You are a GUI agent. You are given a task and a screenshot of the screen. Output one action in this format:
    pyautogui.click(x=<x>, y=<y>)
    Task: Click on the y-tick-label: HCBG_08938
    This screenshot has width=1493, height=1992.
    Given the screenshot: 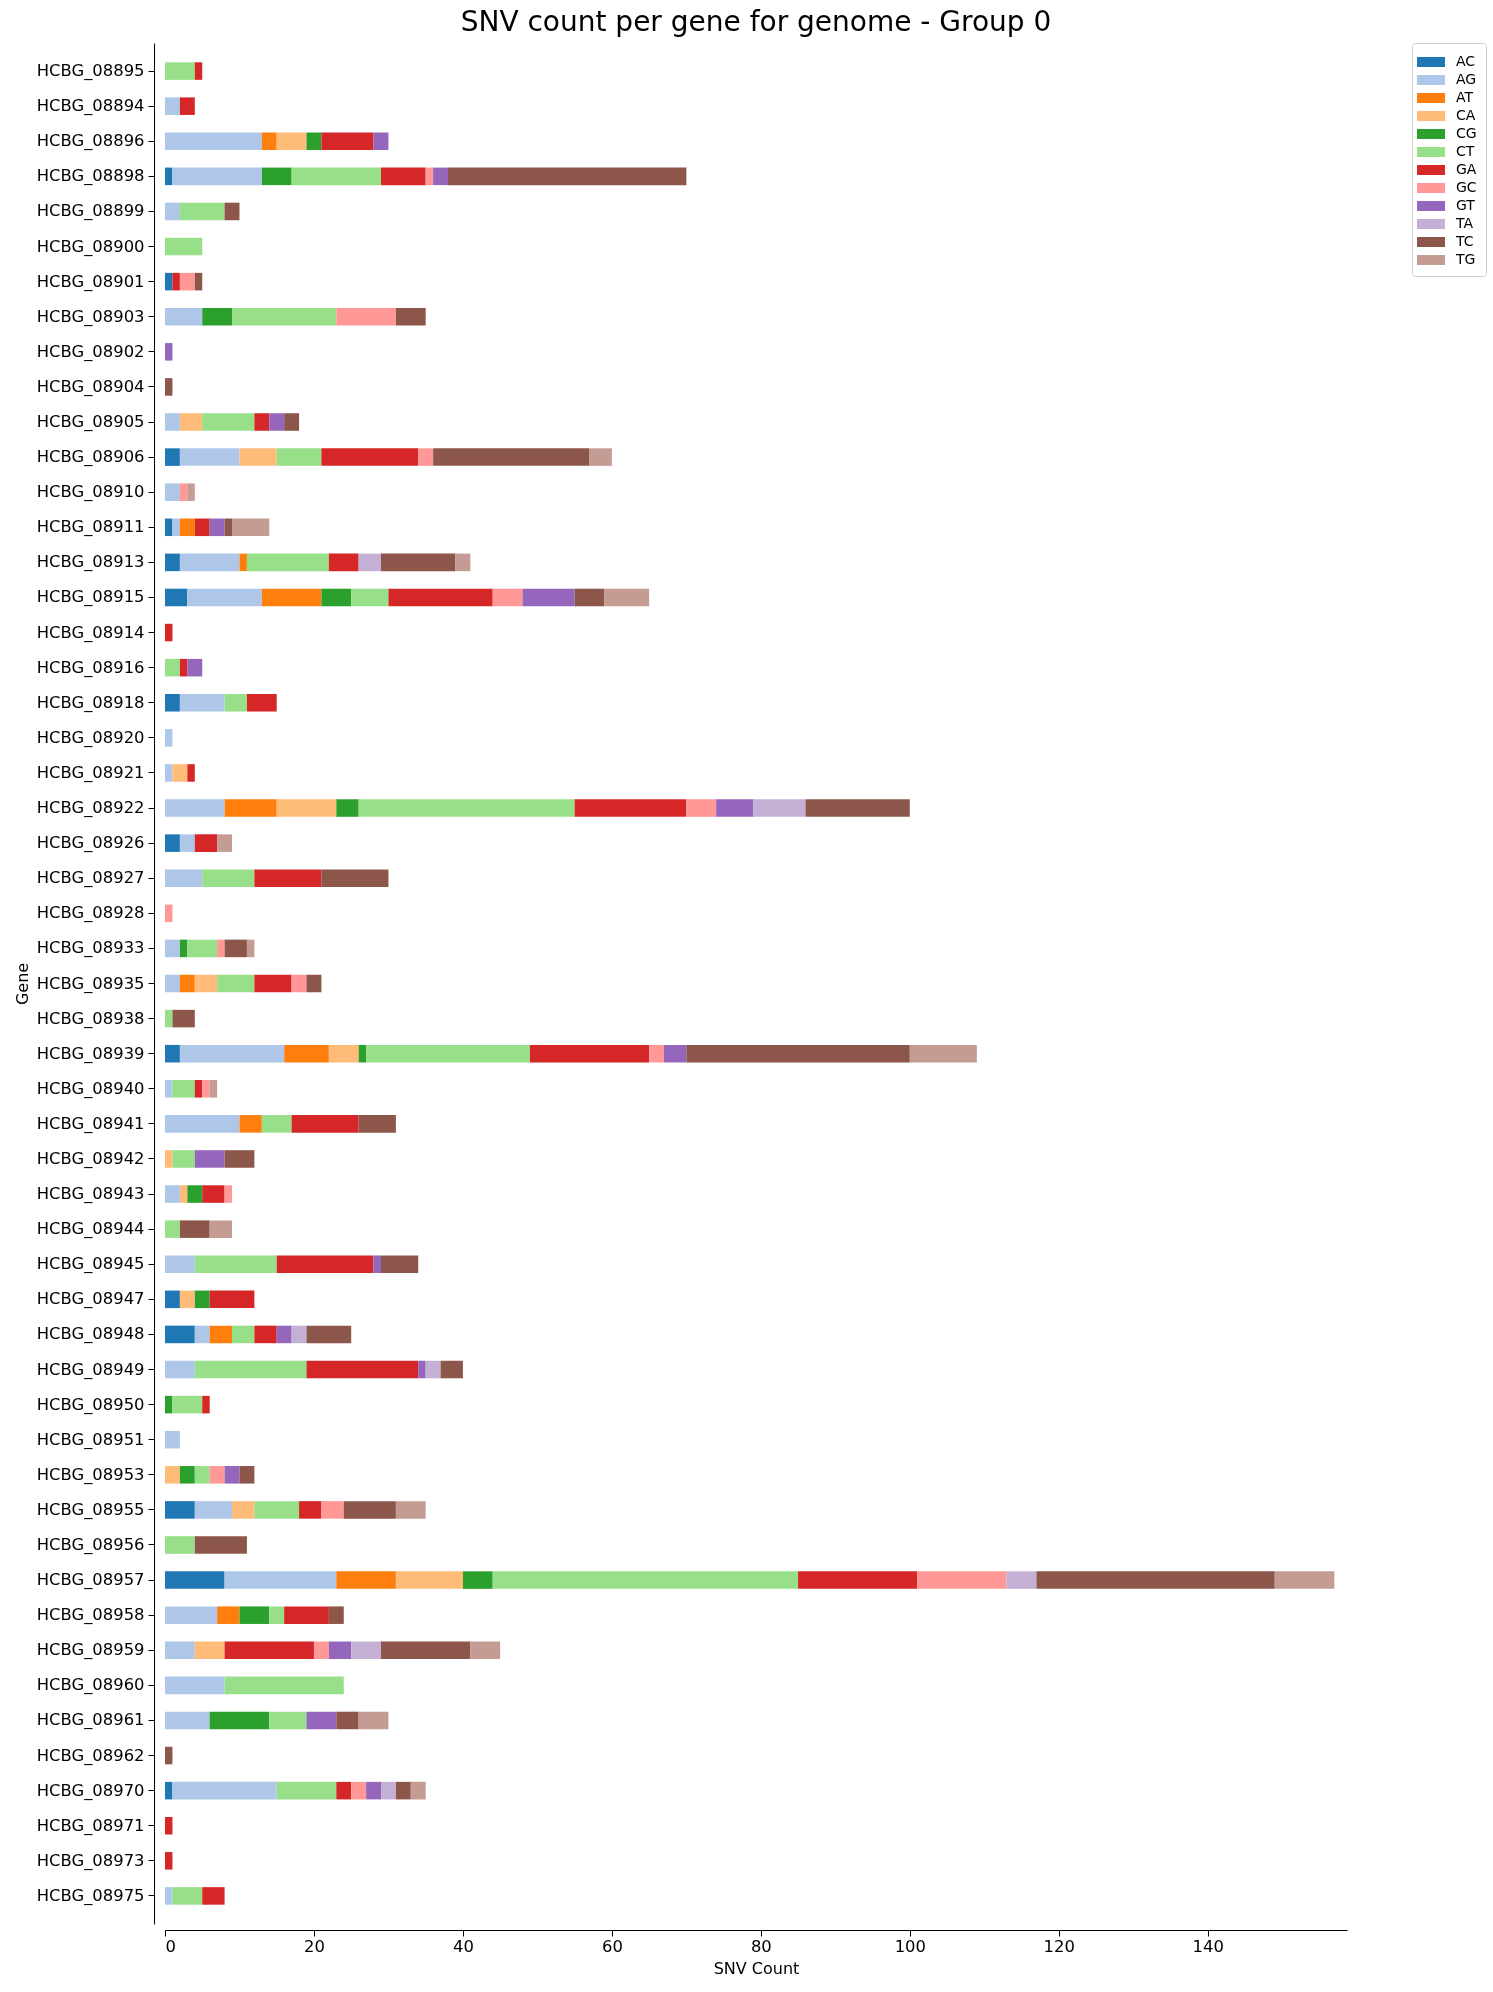 What is the action you would take?
    pyautogui.click(x=90, y=1018)
    